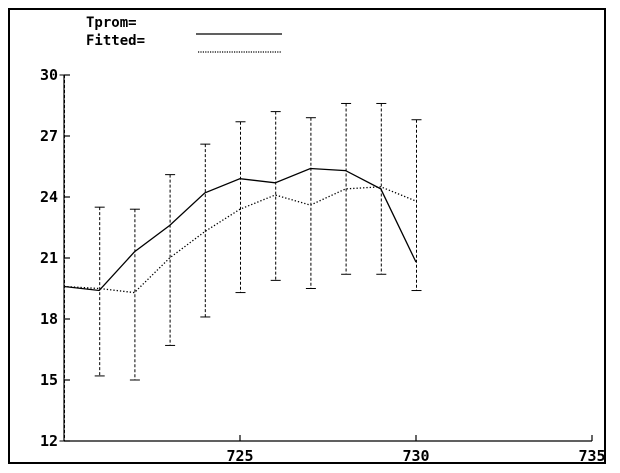  Describe the element at coordinates (239, 456) in the screenshot. I see `x-tick-label: 725` at that location.